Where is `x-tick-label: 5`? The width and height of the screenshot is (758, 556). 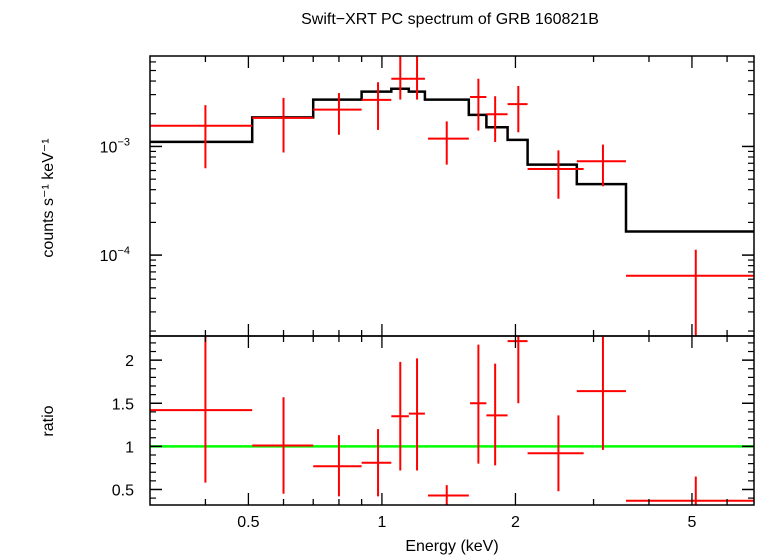 x-tick-label: 5 is located at coordinates (692, 522).